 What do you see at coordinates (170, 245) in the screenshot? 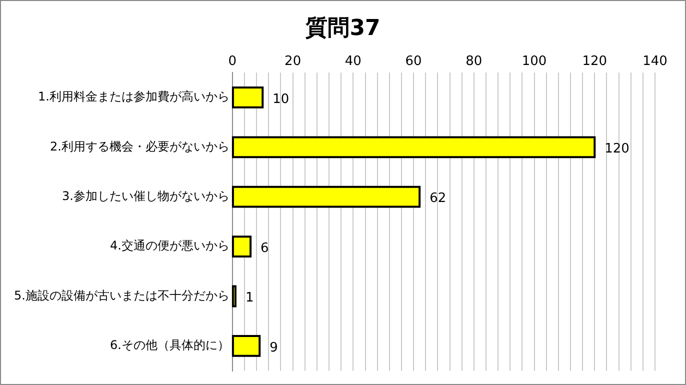
I see `y-tick-label: 4.交通の便が悪いから` at bounding box center [170, 245].